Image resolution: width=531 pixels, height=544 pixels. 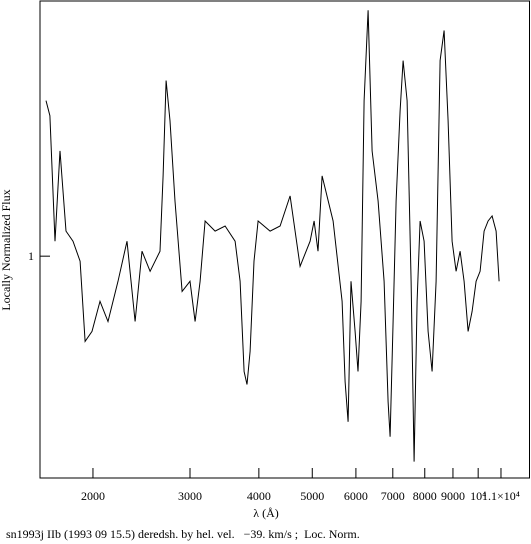 I want to click on x-tick-label: 1.1×10⁴, so click(x=501, y=496).